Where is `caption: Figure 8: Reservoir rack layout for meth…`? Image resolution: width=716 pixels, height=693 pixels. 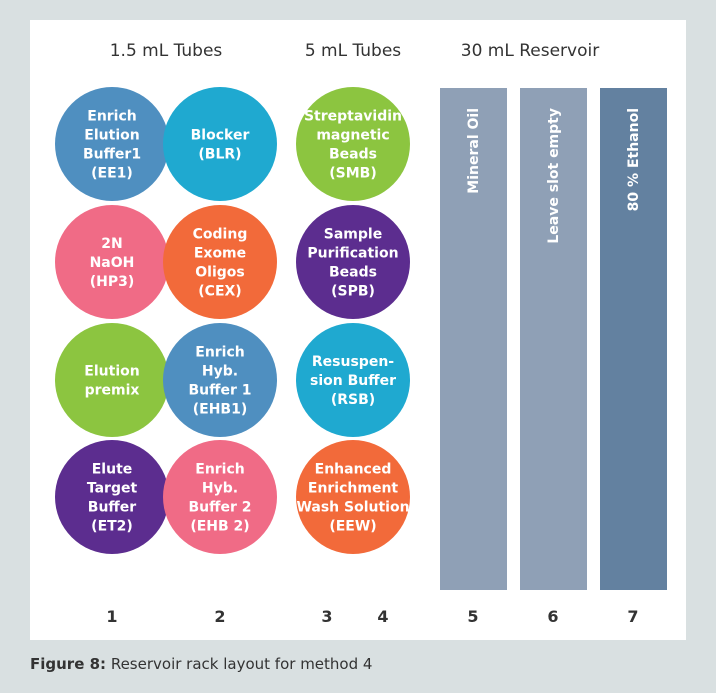 caption: Figure 8: Reservoir rack layout for meth… is located at coordinates (201, 664).